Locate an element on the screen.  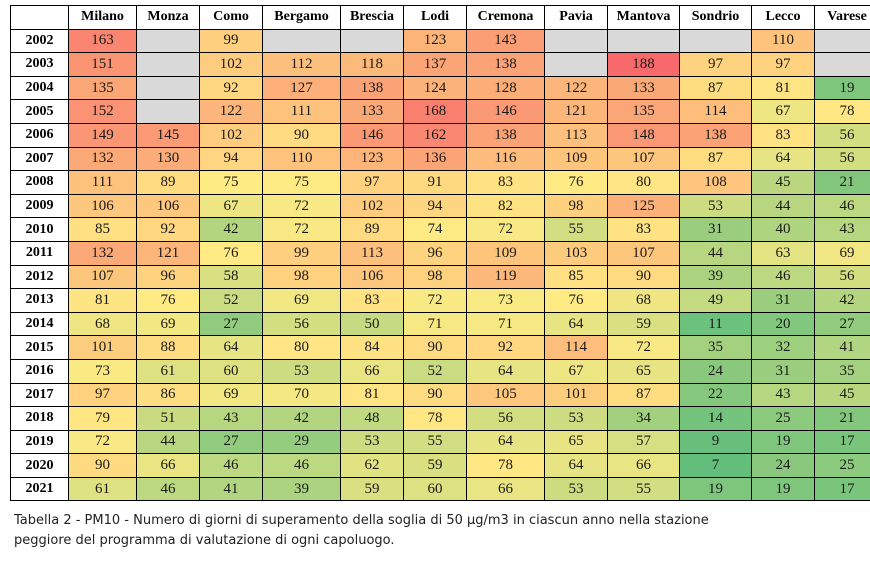
value-cell: 59 is located at coordinates (643, 324).